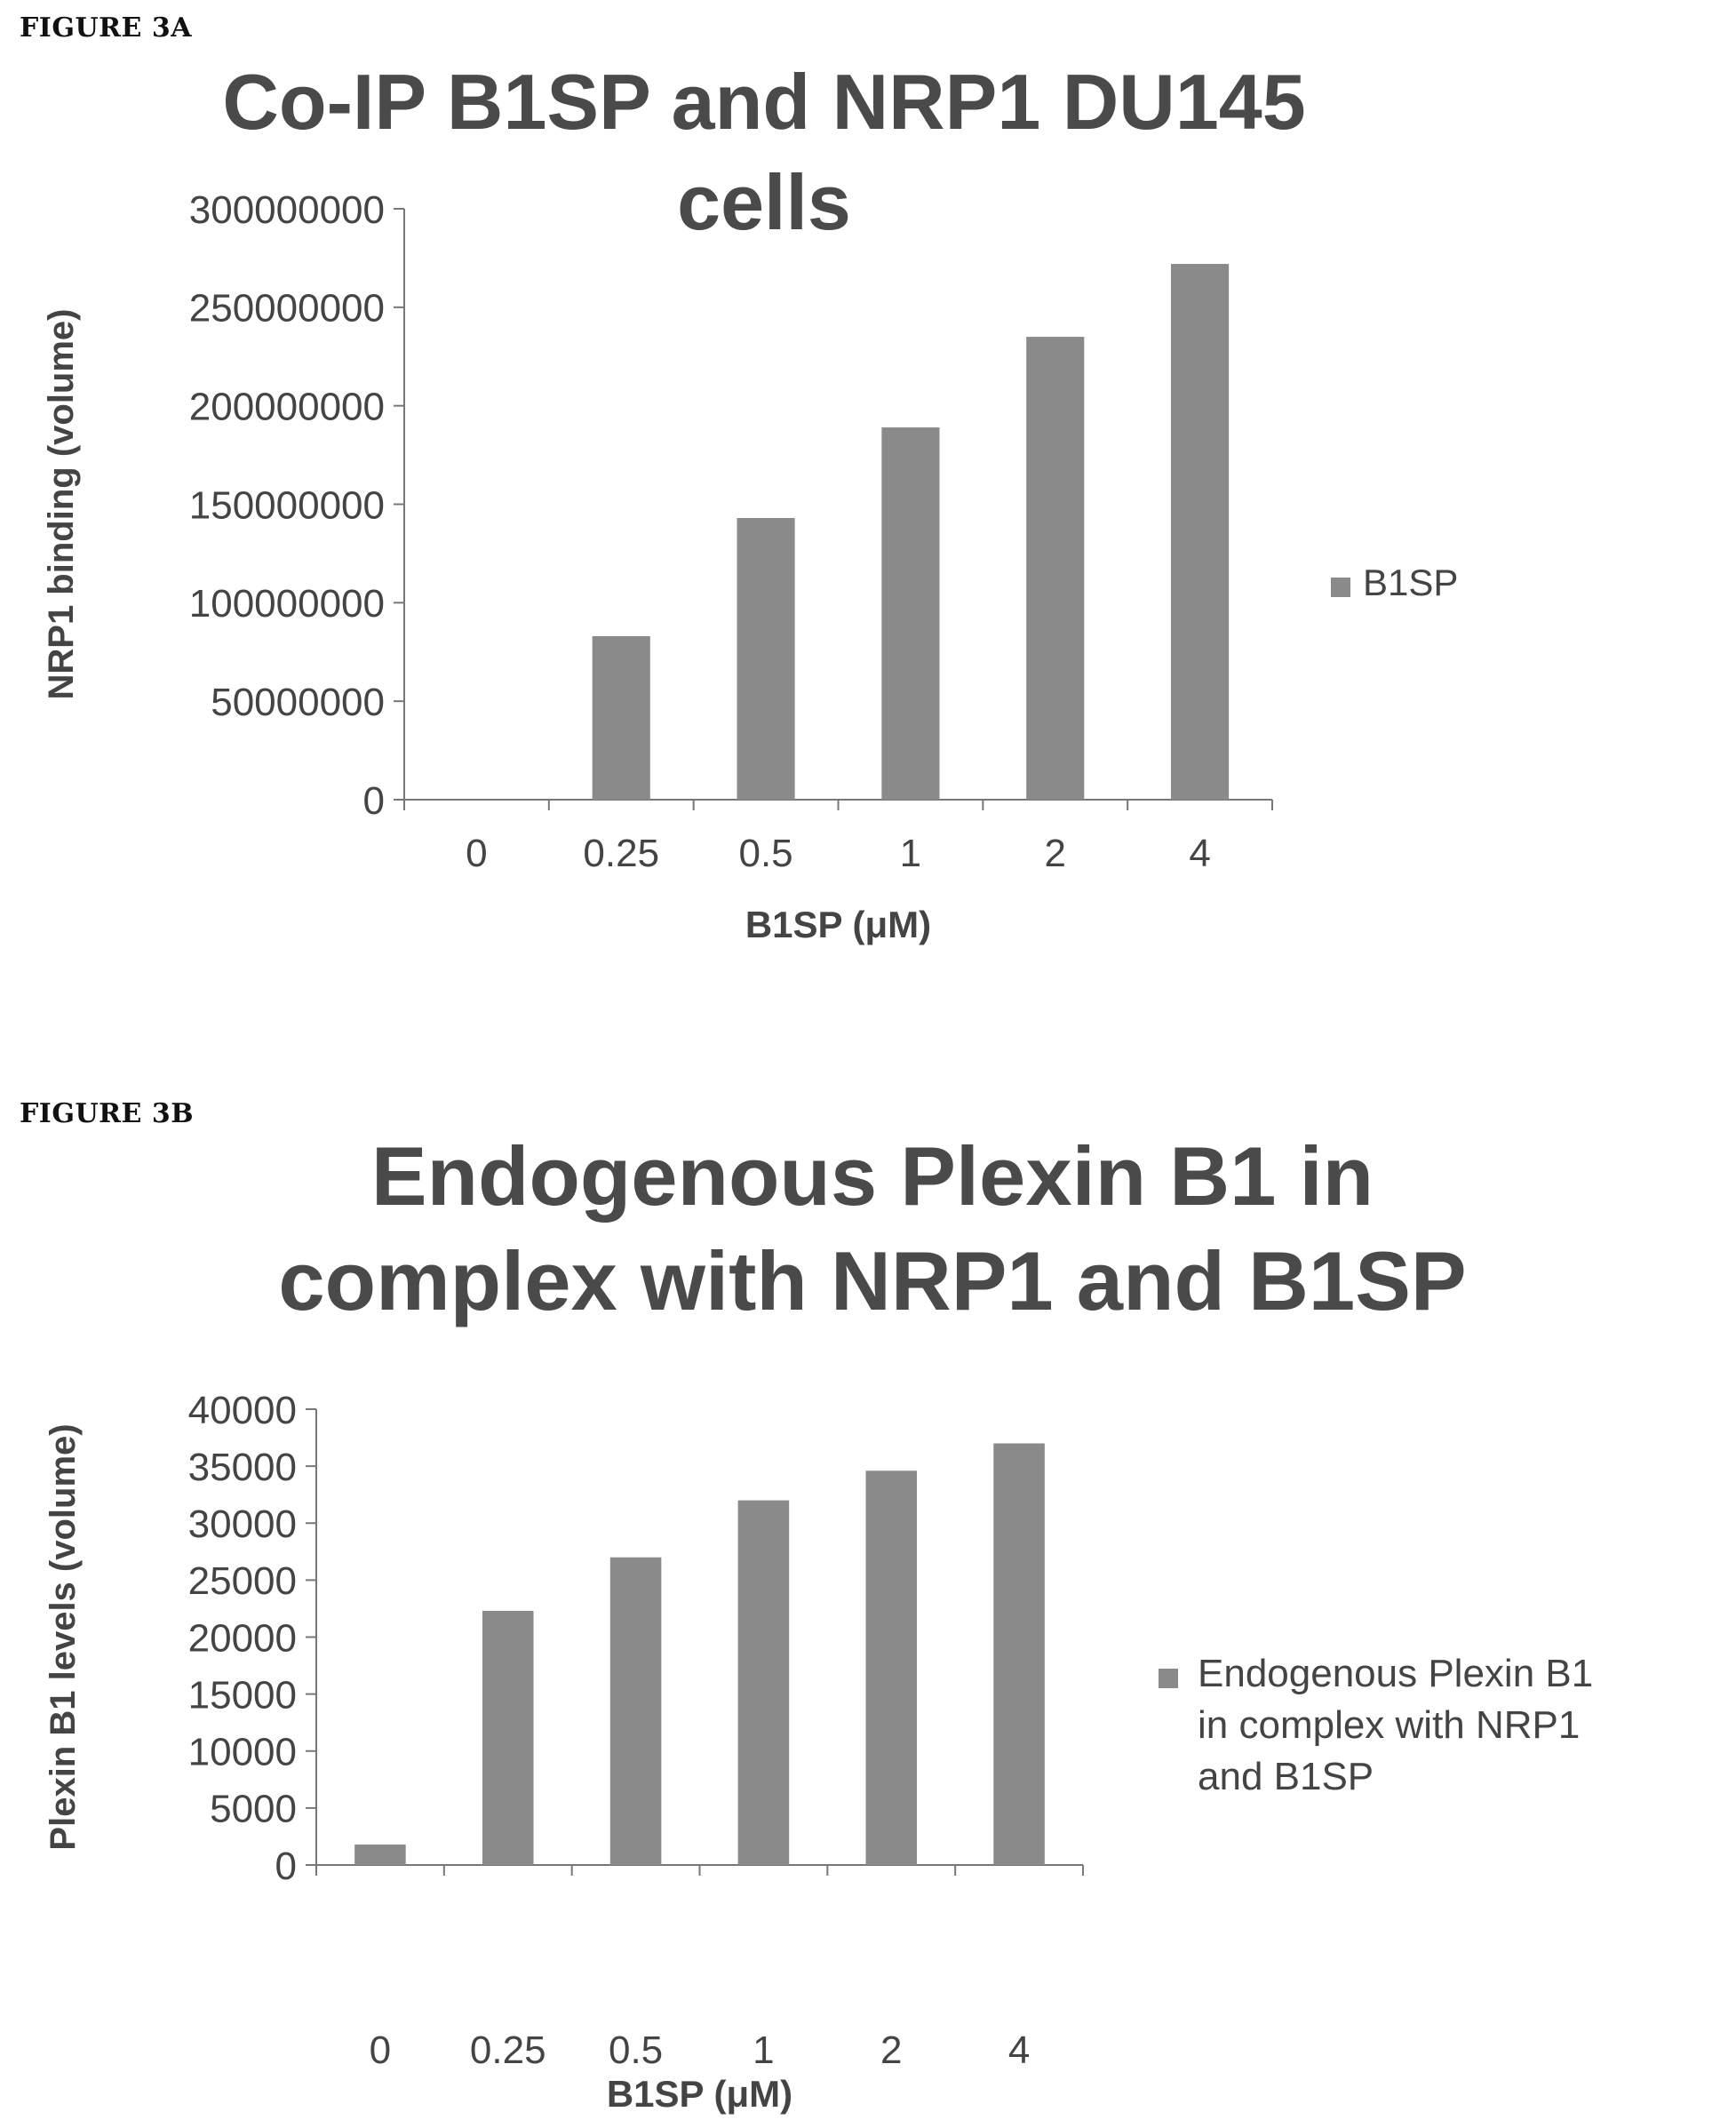 Image resolution: width=1736 pixels, height=2120 pixels. I want to click on y-tick-label: 30000, so click(243, 1524).